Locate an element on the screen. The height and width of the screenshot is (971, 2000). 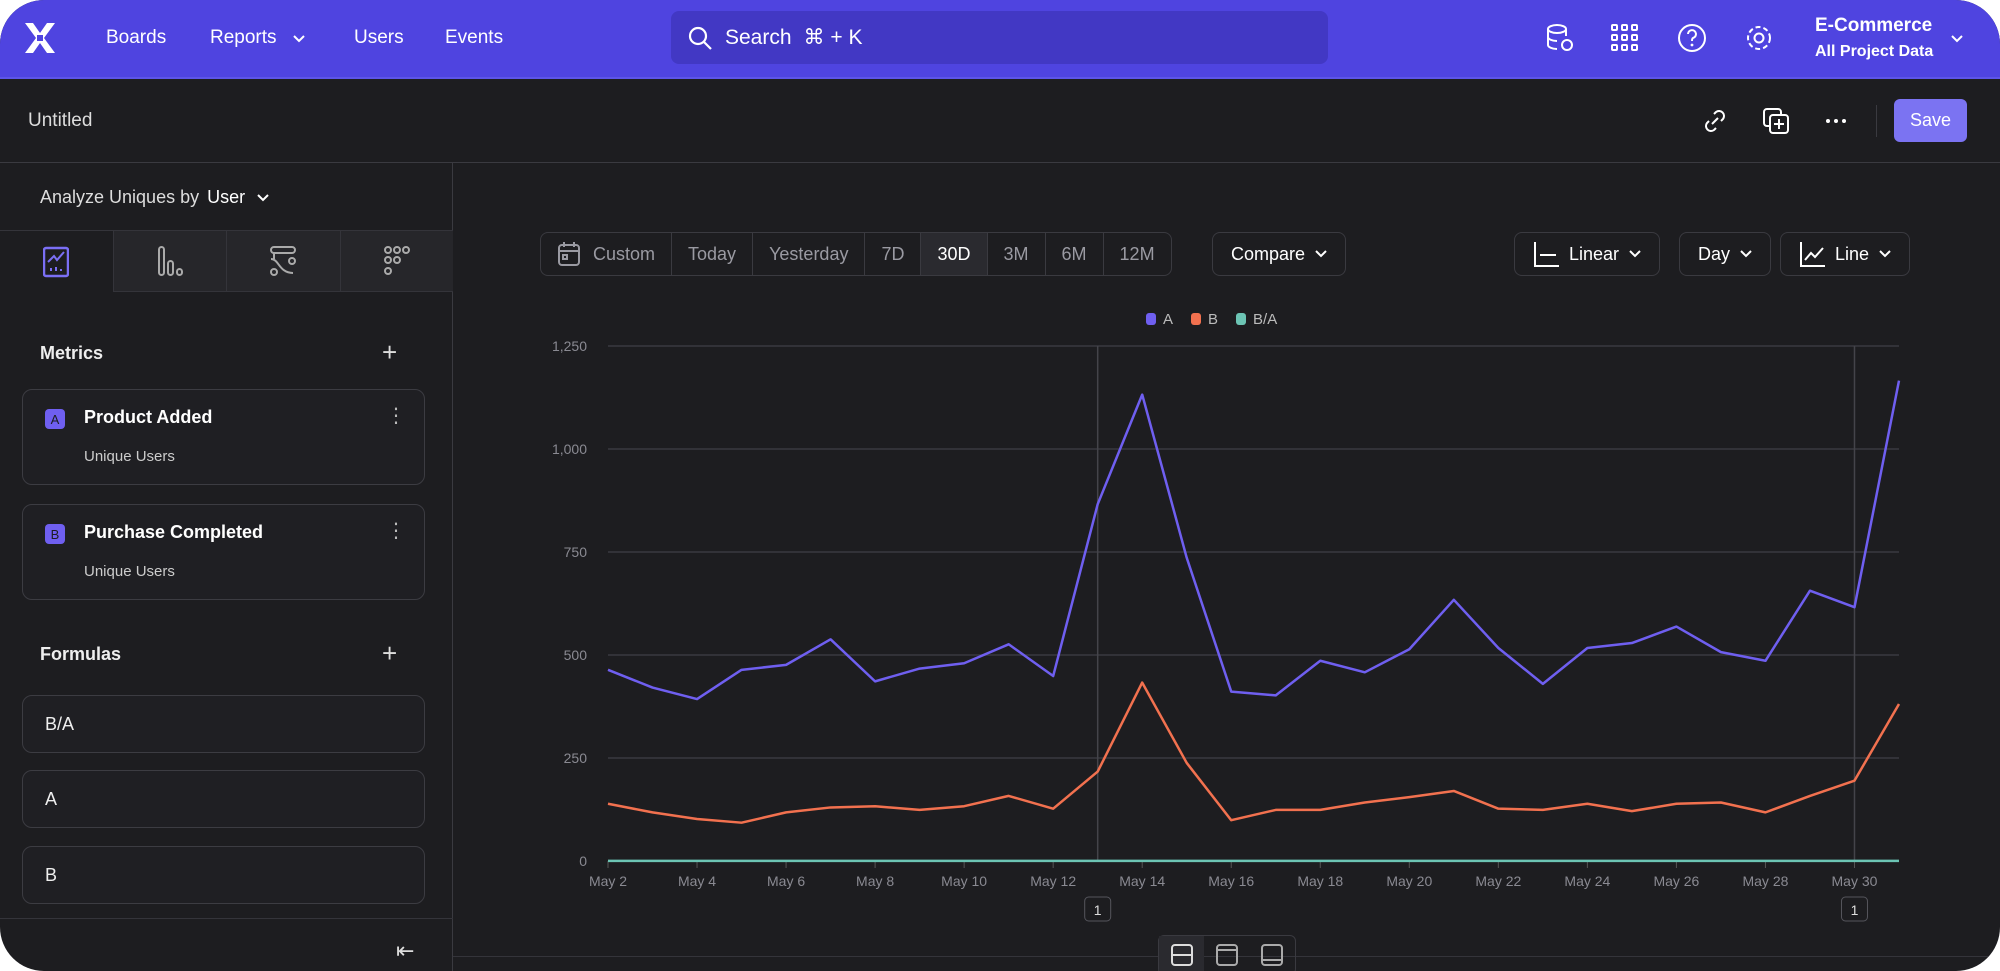
search-icon is located at coordinates (700, 38).